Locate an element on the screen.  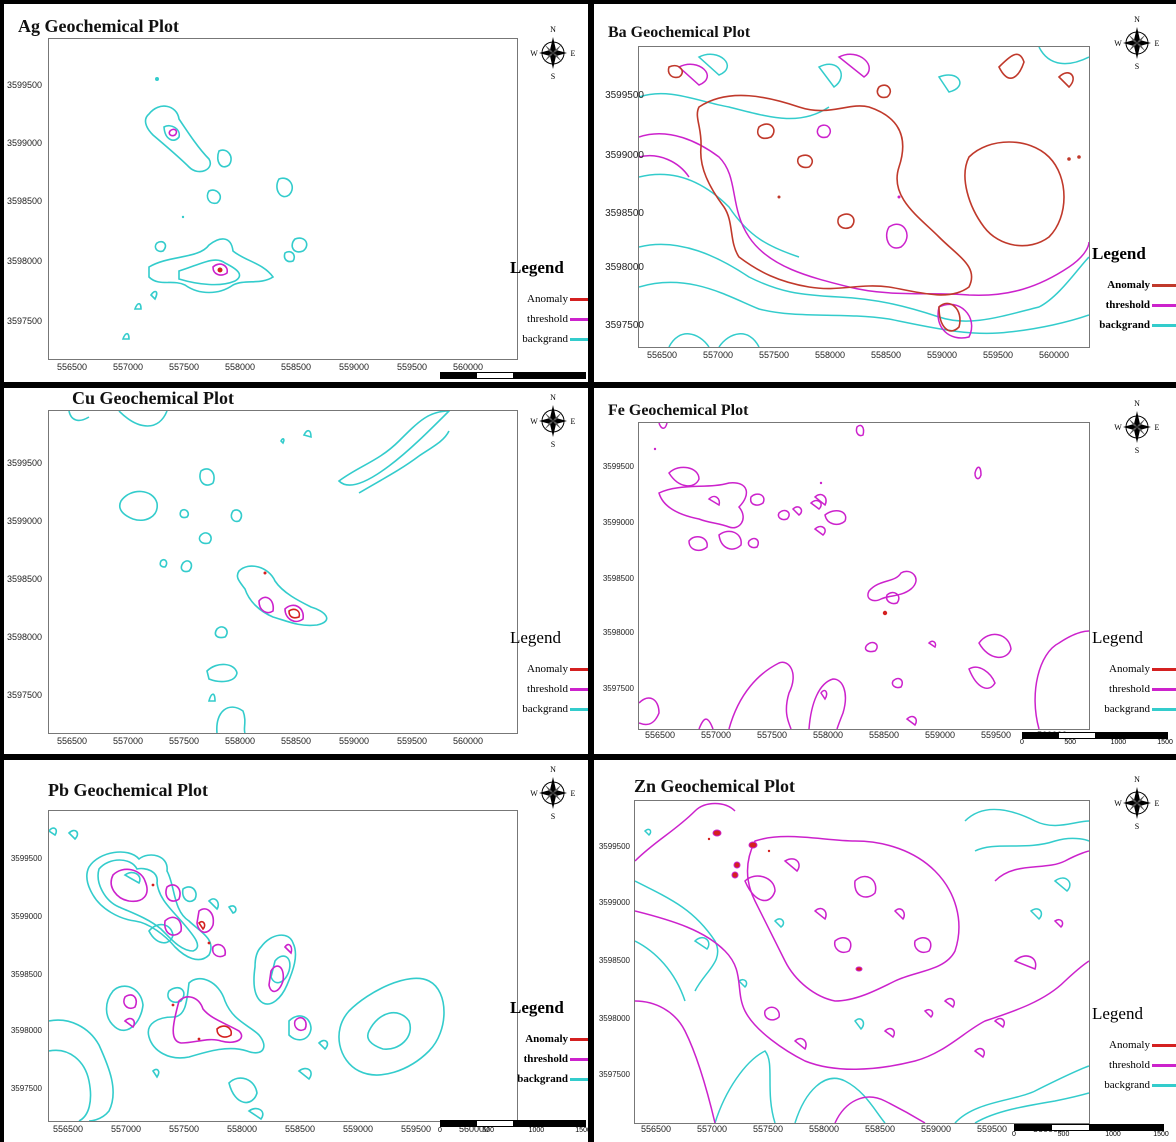
scale-bar: 0 500 1000 1500 is located at coordinates (1096, 740).